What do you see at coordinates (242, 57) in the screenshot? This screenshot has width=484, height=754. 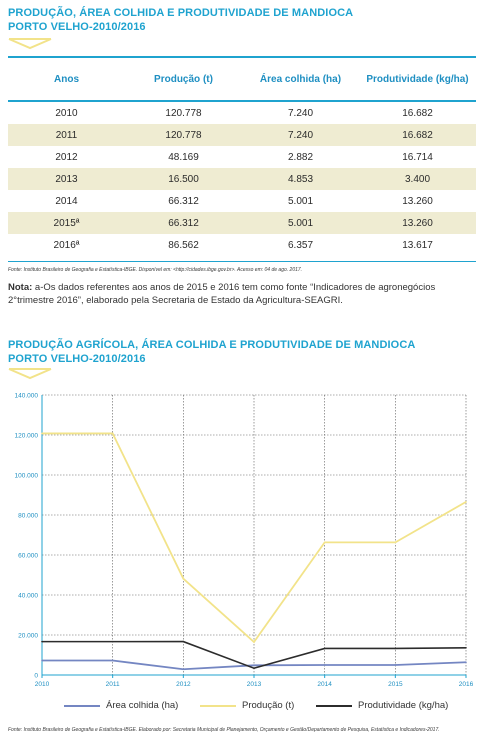 I see `table-top-rule` at bounding box center [242, 57].